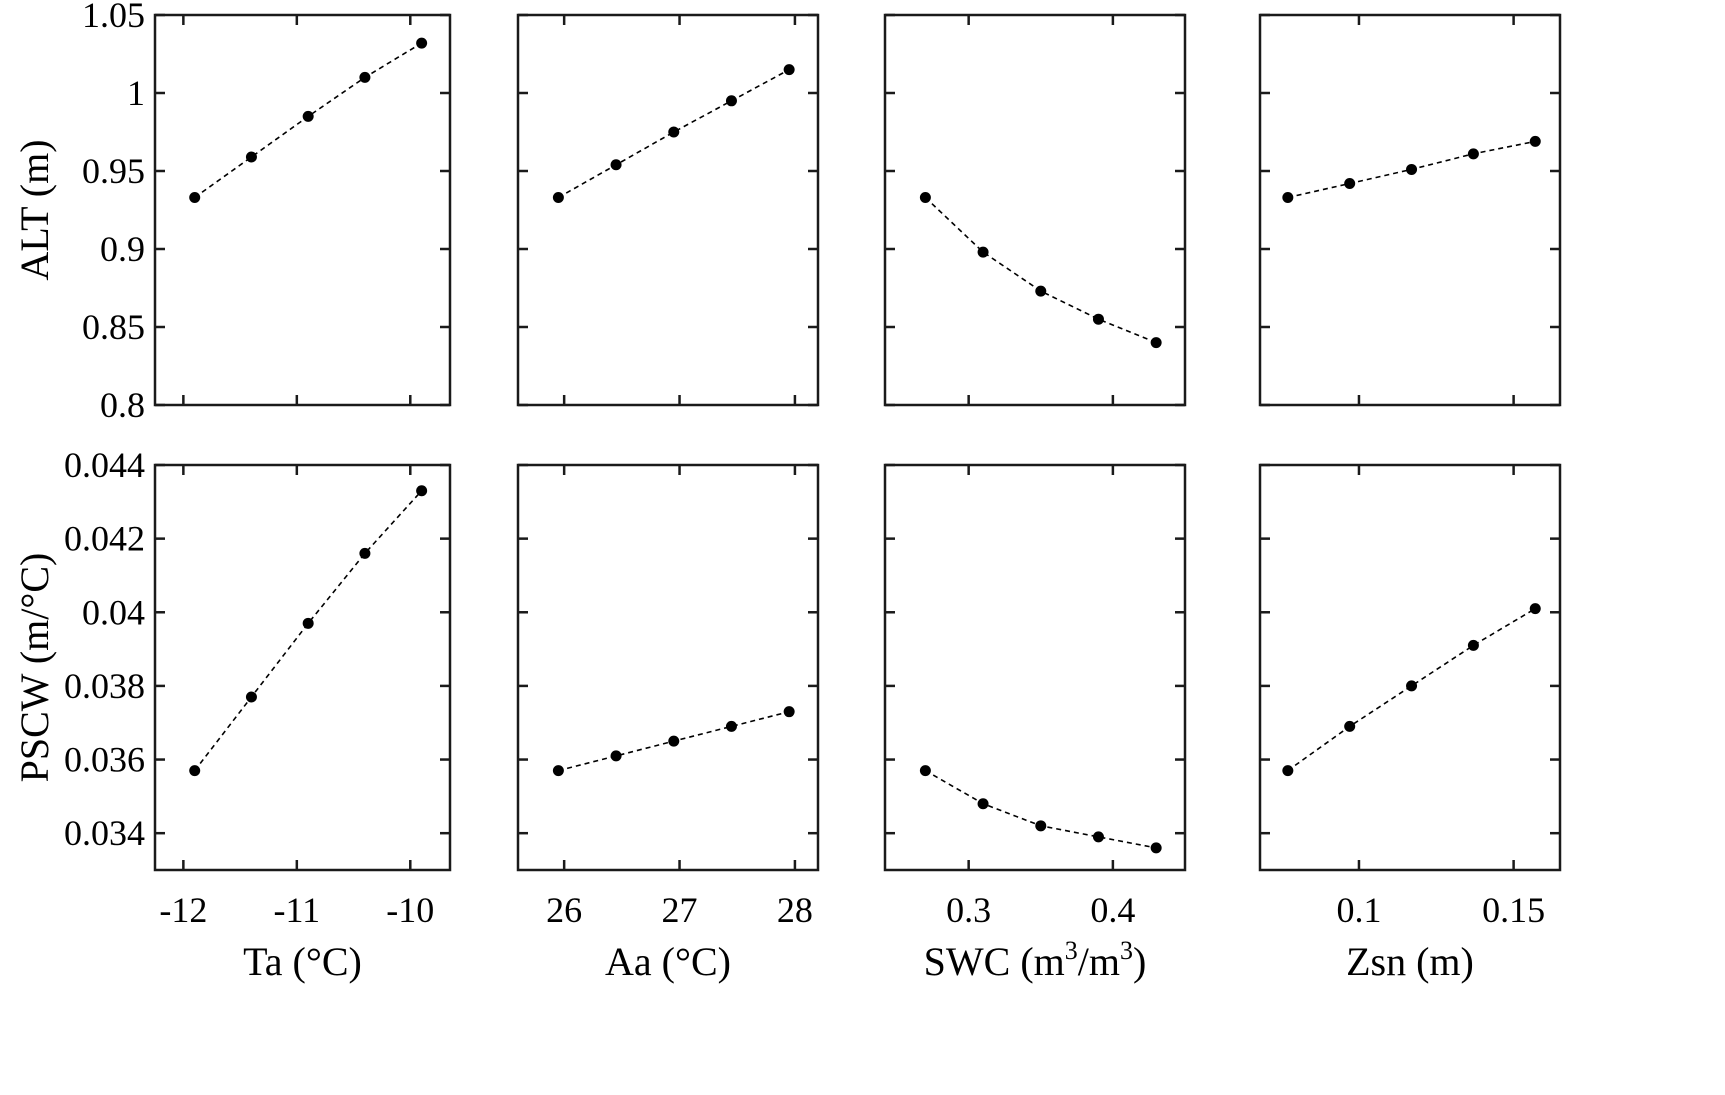  What do you see at coordinates (410, 910) in the screenshot?
I see `x-tick-label: -10` at bounding box center [410, 910].